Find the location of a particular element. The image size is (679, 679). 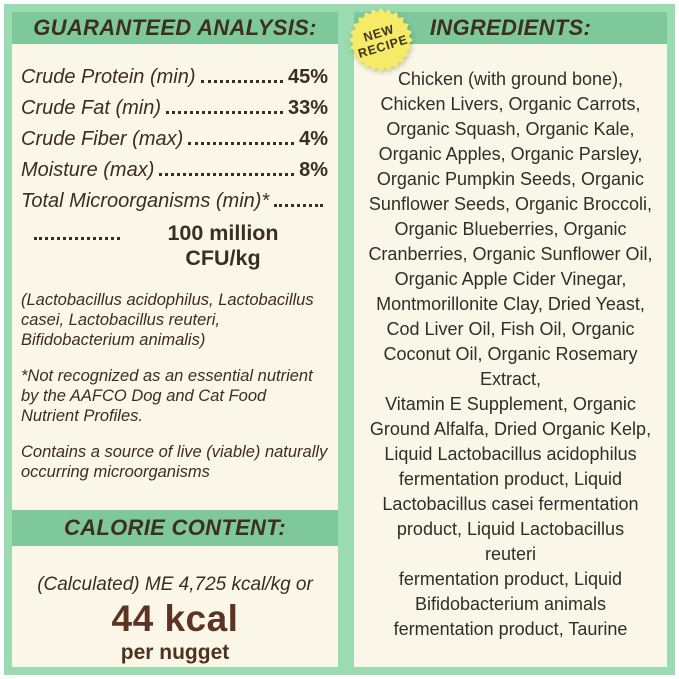

starburst-icon is located at coordinates (381, 40).